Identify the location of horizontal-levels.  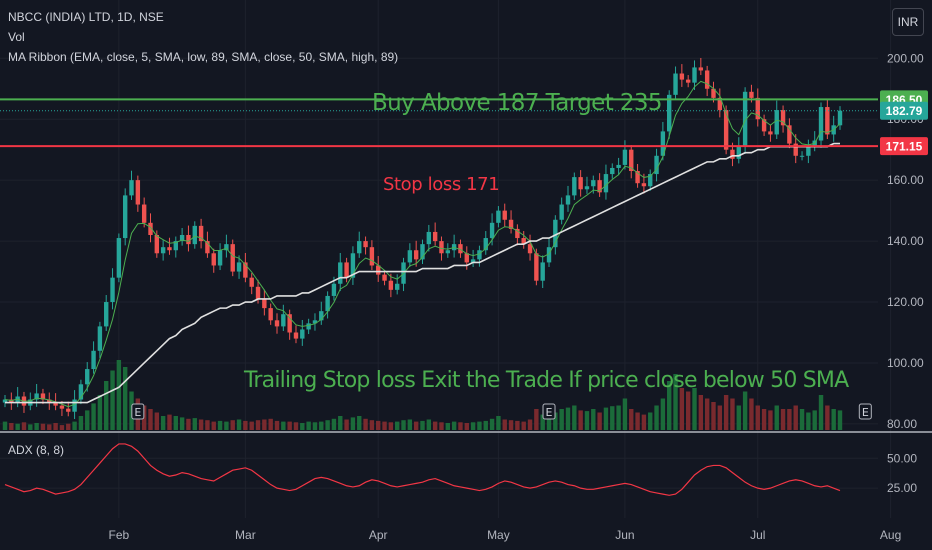
(439, 123).